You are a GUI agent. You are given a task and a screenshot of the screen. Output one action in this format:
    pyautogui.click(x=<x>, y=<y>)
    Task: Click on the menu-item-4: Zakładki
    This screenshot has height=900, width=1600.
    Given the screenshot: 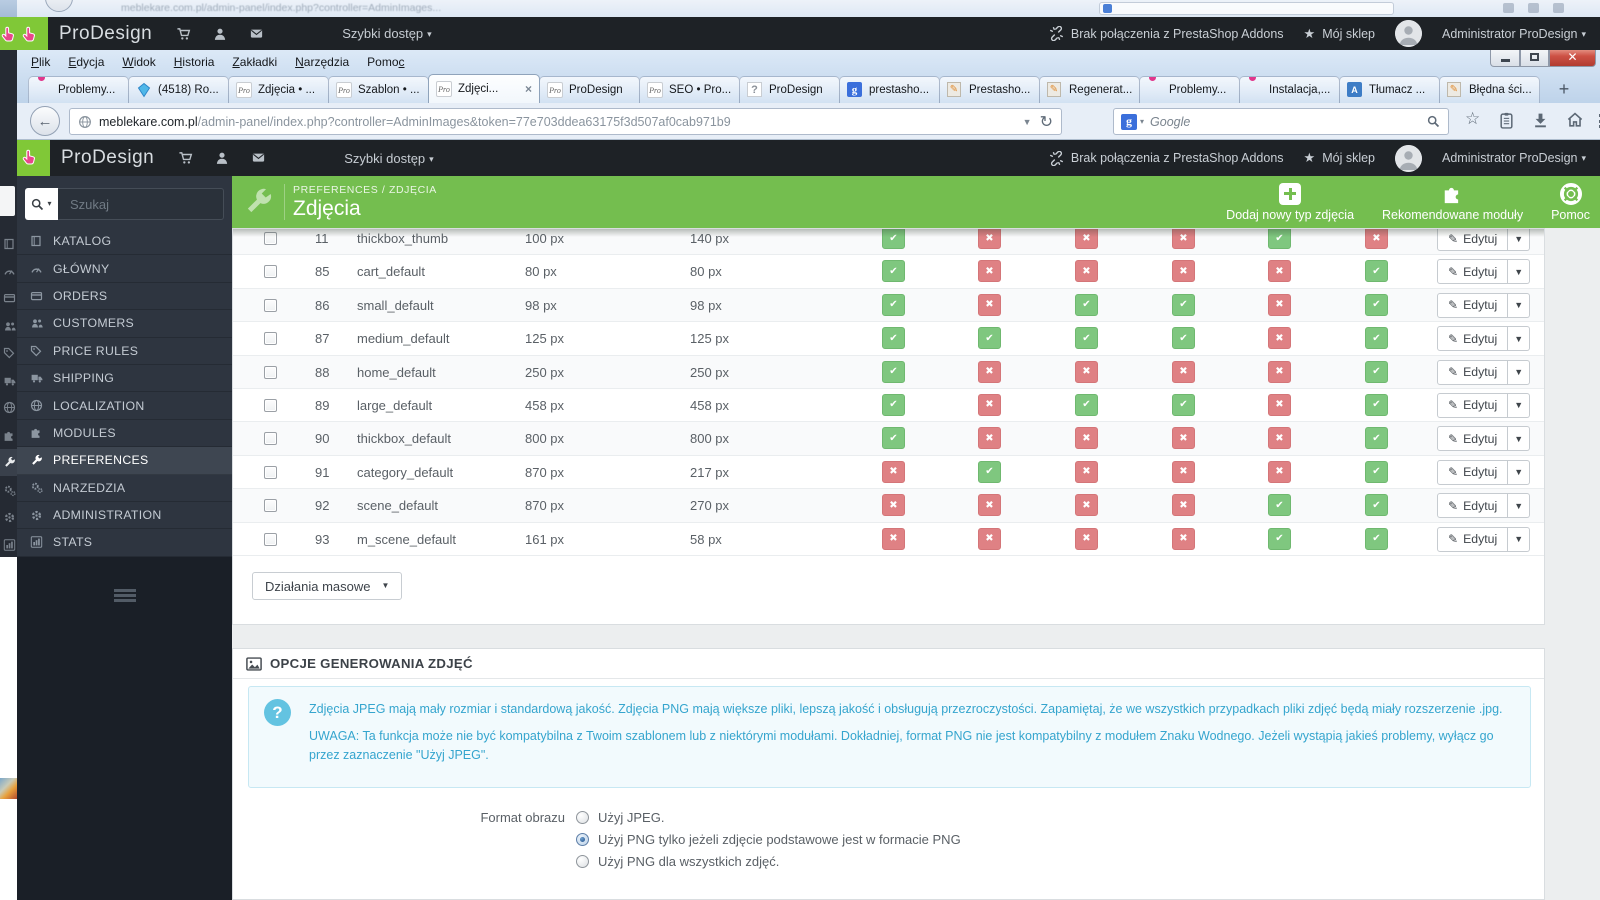 What is the action you would take?
    pyautogui.click(x=255, y=62)
    